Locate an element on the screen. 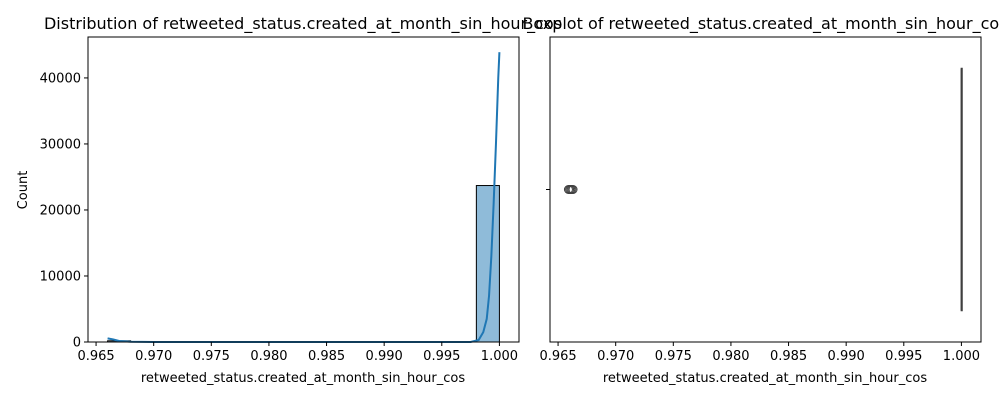 The height and width of the screenshot is (400, 1000). histogram-x-tick-label-6: 0.995 is located at coordinates (441, 356).